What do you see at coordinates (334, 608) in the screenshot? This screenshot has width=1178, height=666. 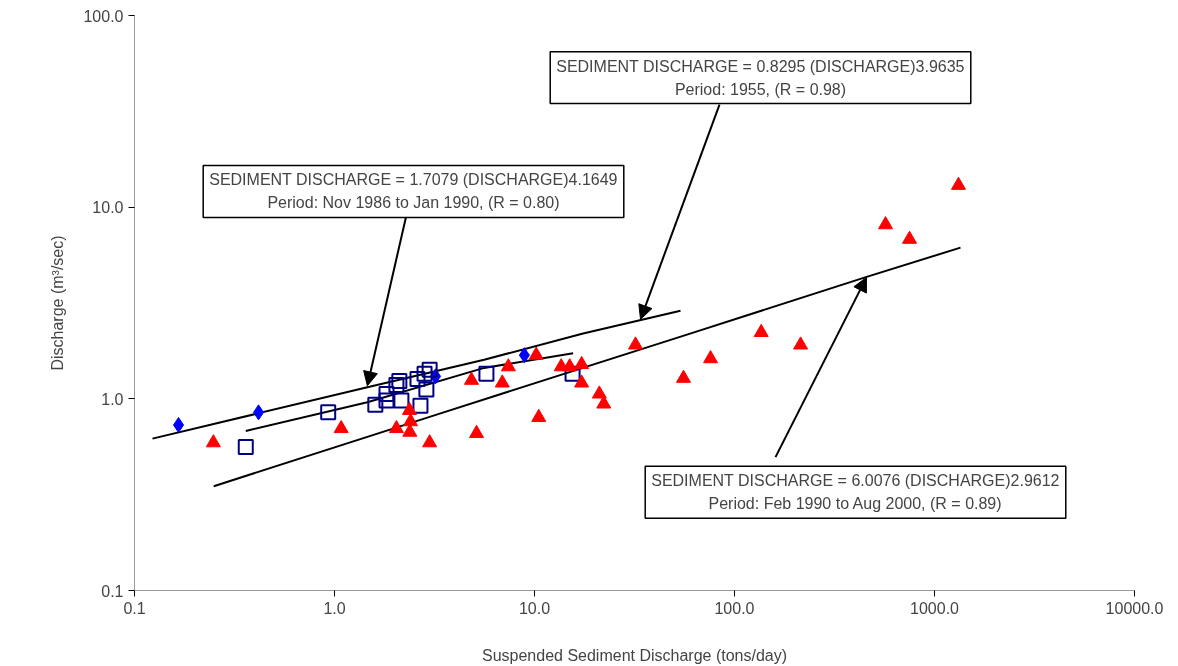 I see `x-tick-label: 1.0` at bounding box center [334, 608].